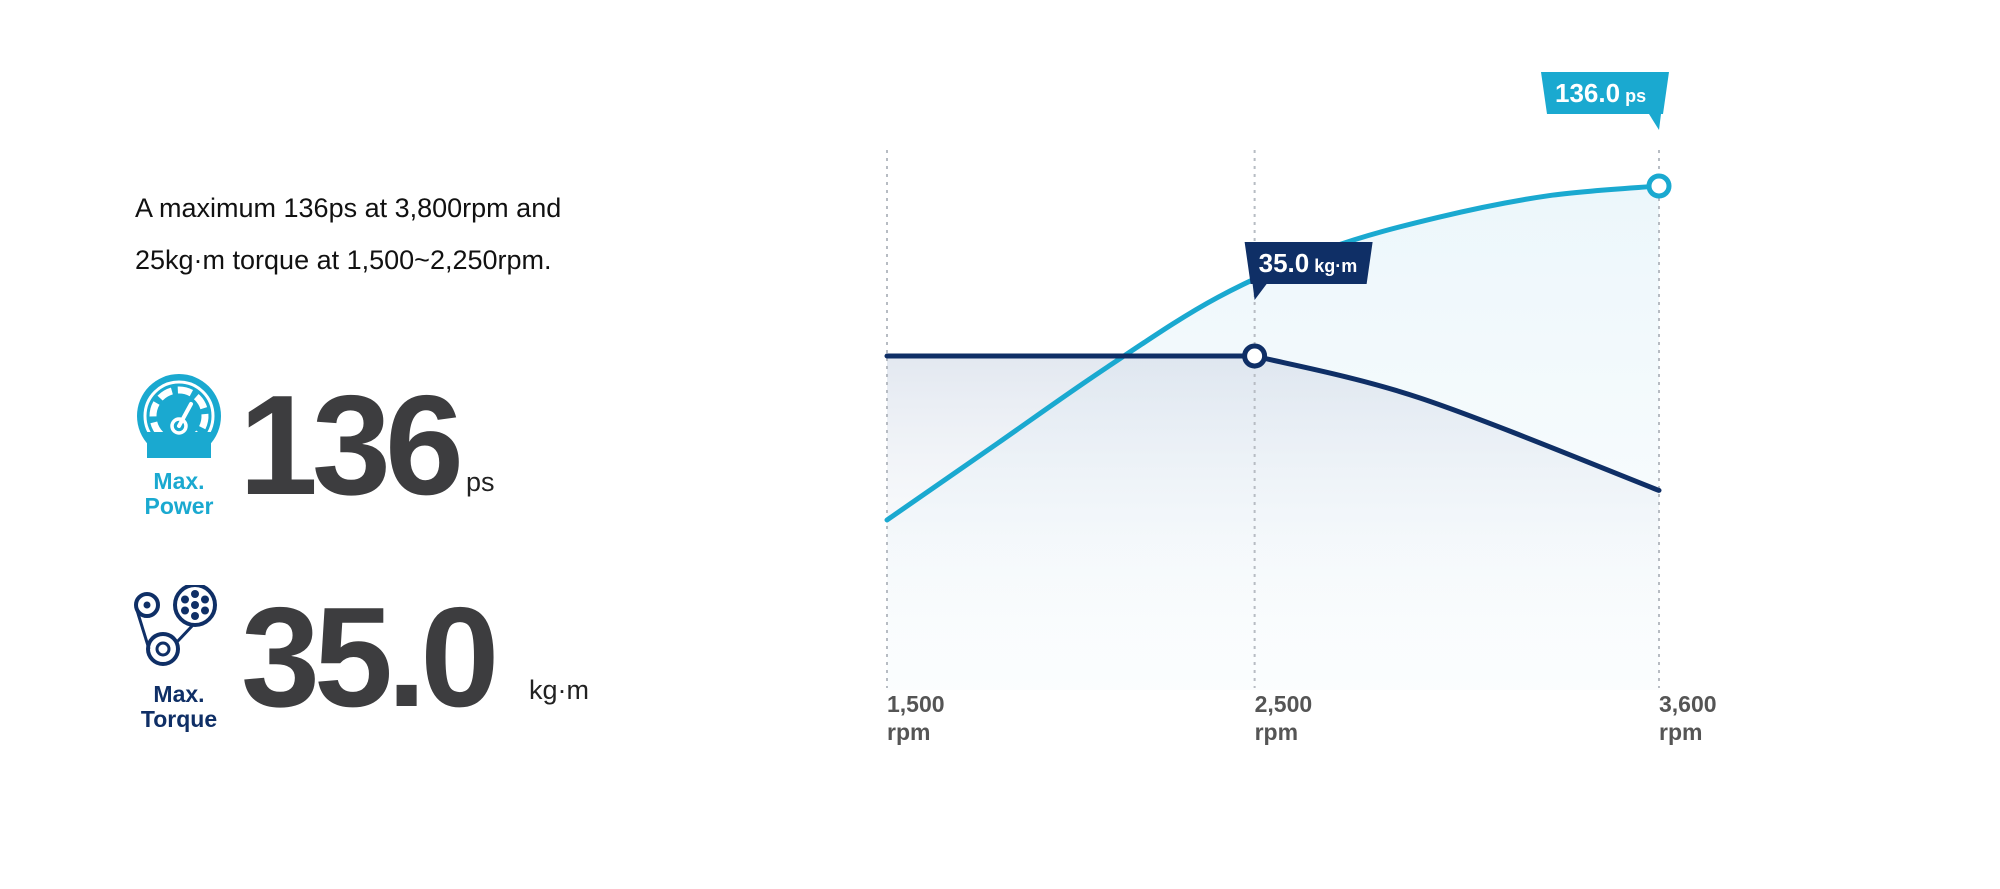 The width and height of the screenshot is (2000, 889). I want to click on torque-peak-callout: 35.0 kg·m, so click(1308, 271).